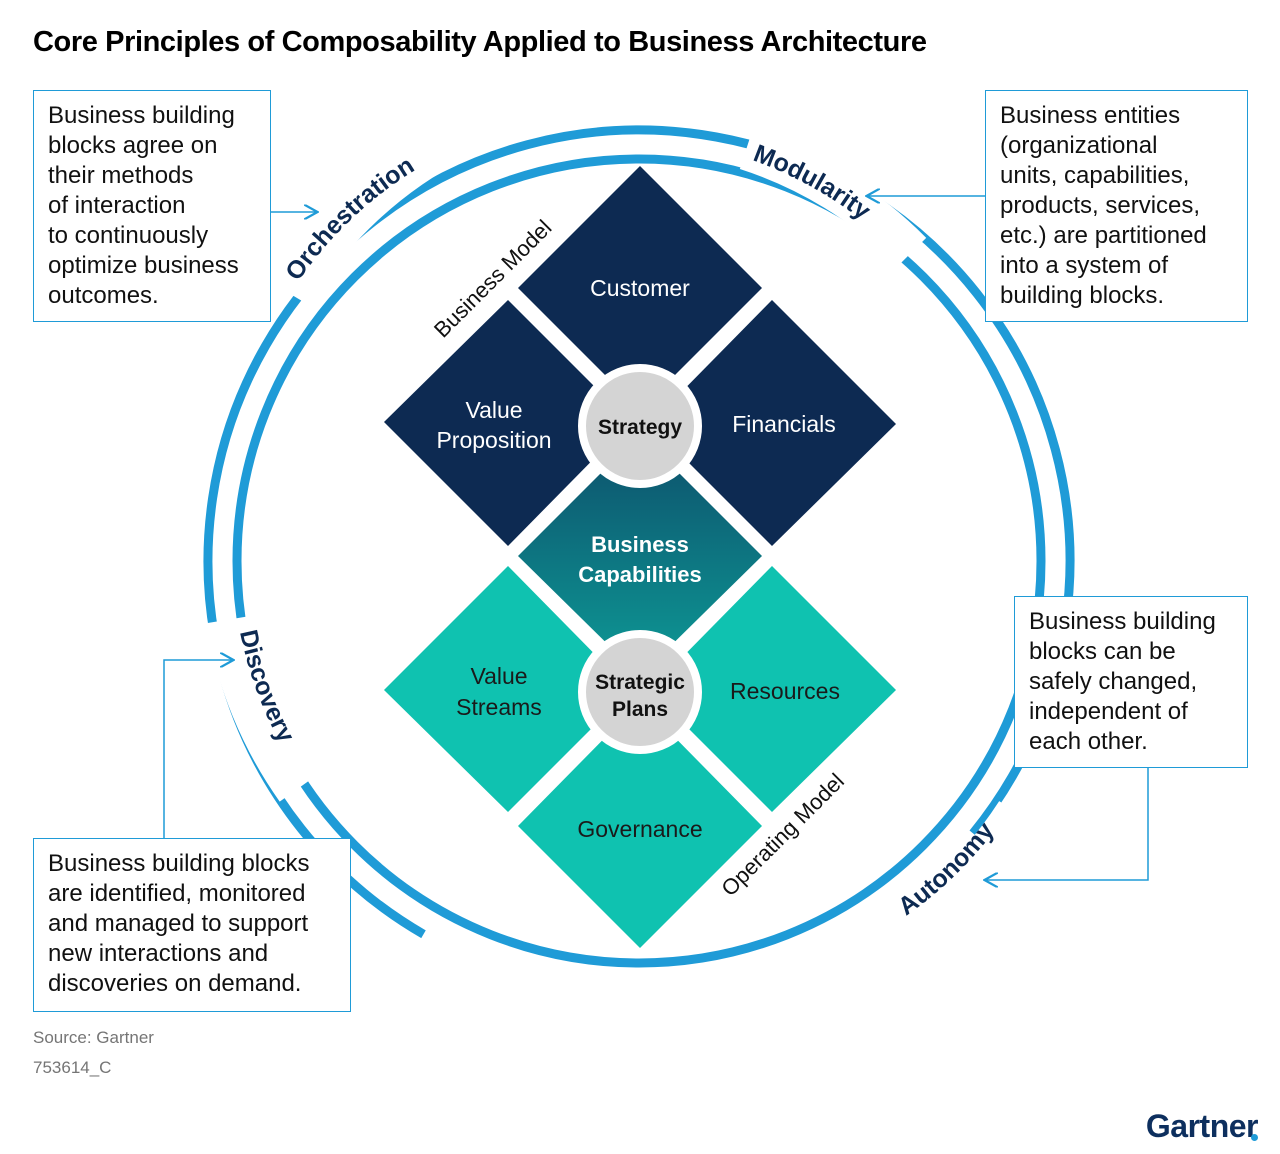 This screenshot has width=1280, height=1154. Describe the element at coordinates (197, 749) in the screenshot. I see `connector-discovery` at that location.